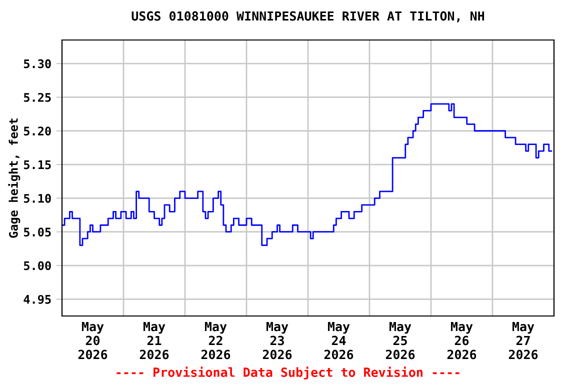 This screenshot has width=576, height=384. What do you see at coordinates (523, 341) in the screenshot?
I see `x-tick-label: May 27 2026` at bounding box center [523, 341].